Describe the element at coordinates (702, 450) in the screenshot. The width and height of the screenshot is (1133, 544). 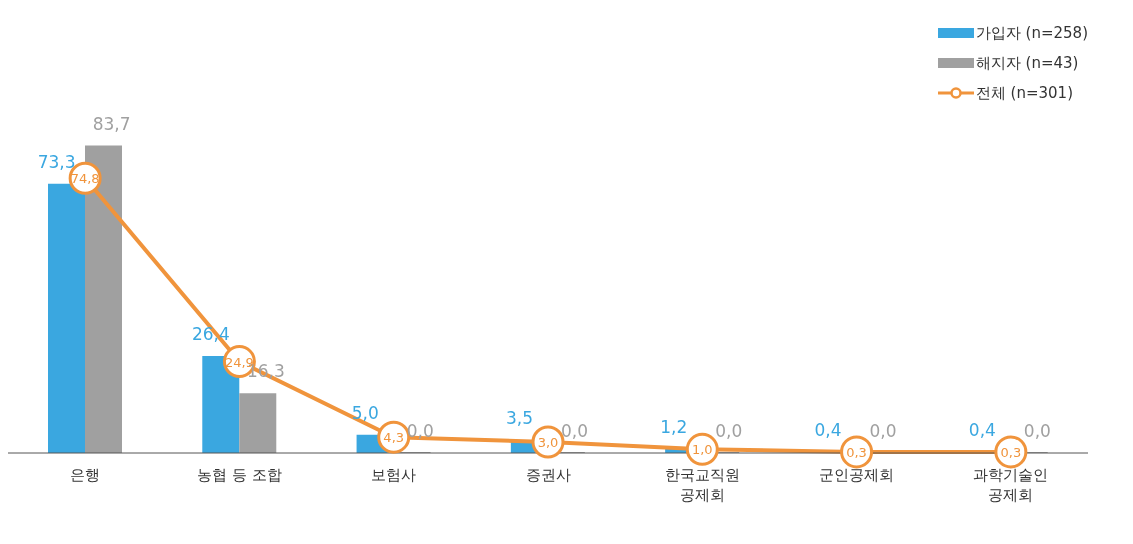
I see `data-label: 1,0` at that location.